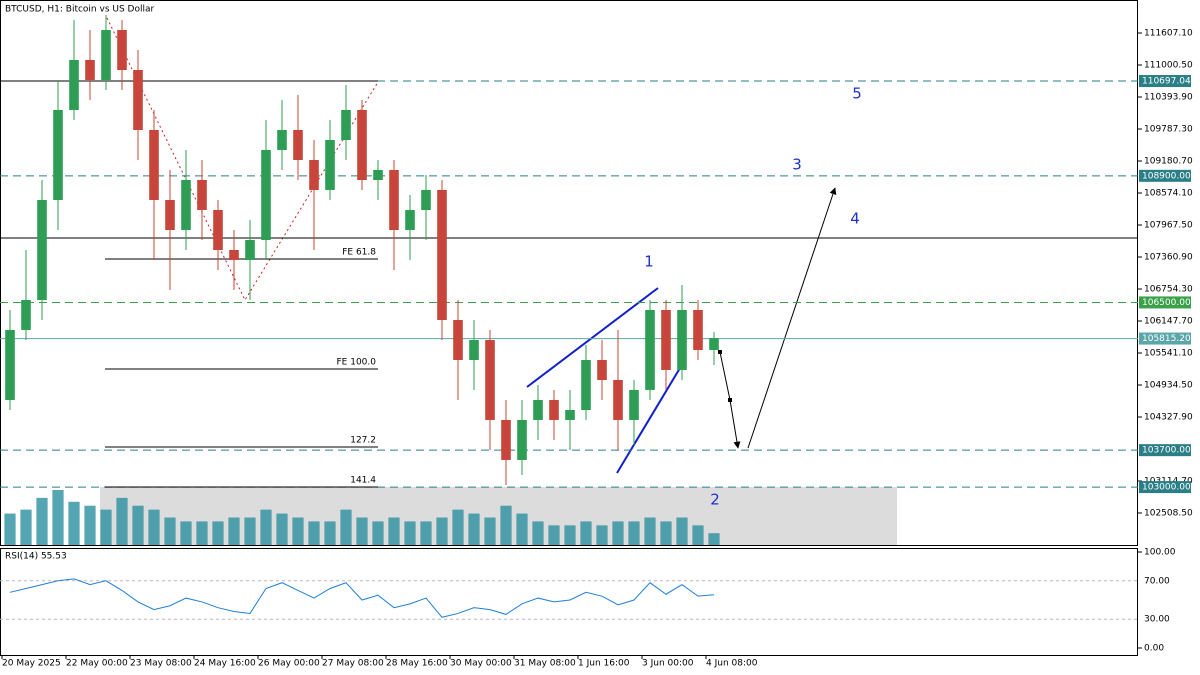 This screenshot has width=1200, height=675. I want to click on wave-label: 2, so click(715, 500).